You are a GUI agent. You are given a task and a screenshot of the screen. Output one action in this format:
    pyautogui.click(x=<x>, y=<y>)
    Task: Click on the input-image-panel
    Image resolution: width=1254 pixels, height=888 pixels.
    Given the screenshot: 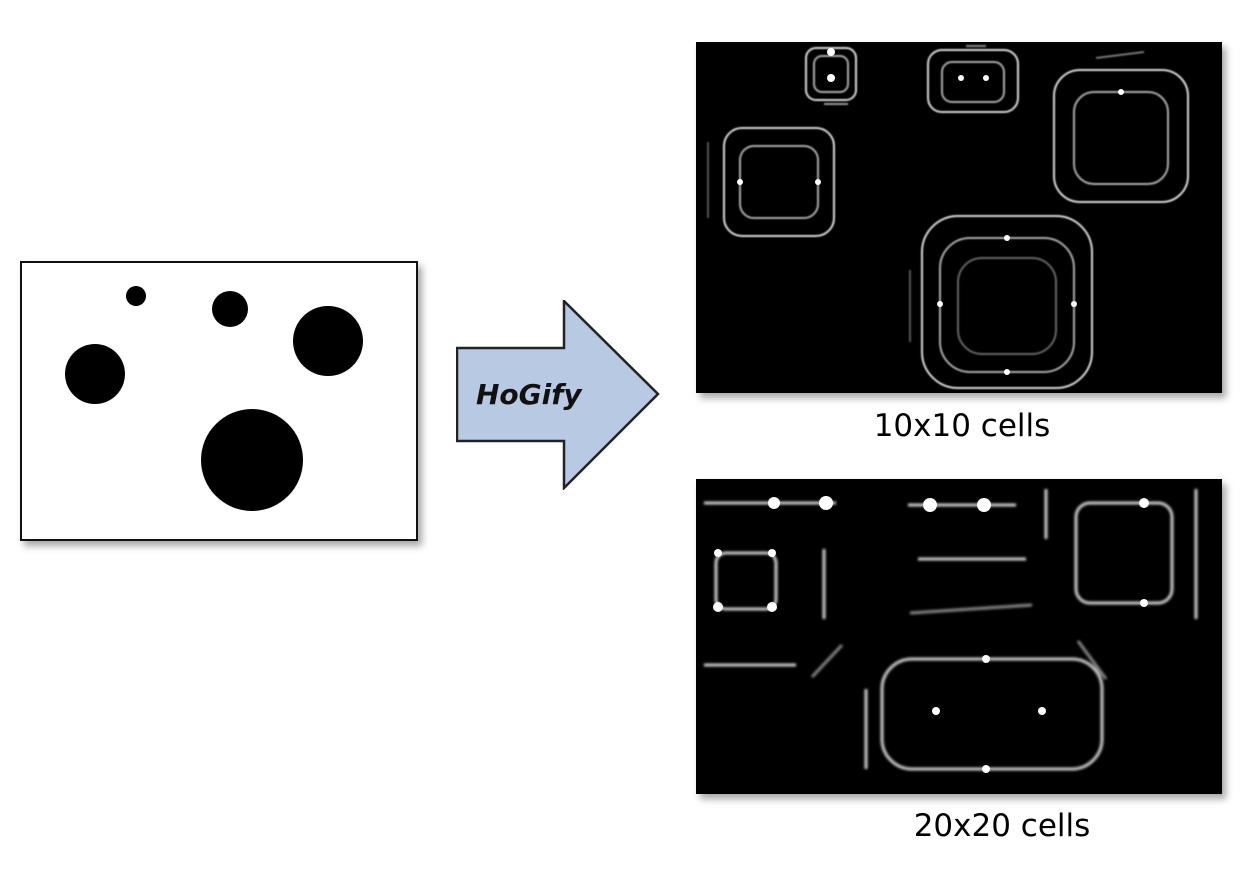 What is the action you would take?
    pyautogui.click(x=219, y=401)
    